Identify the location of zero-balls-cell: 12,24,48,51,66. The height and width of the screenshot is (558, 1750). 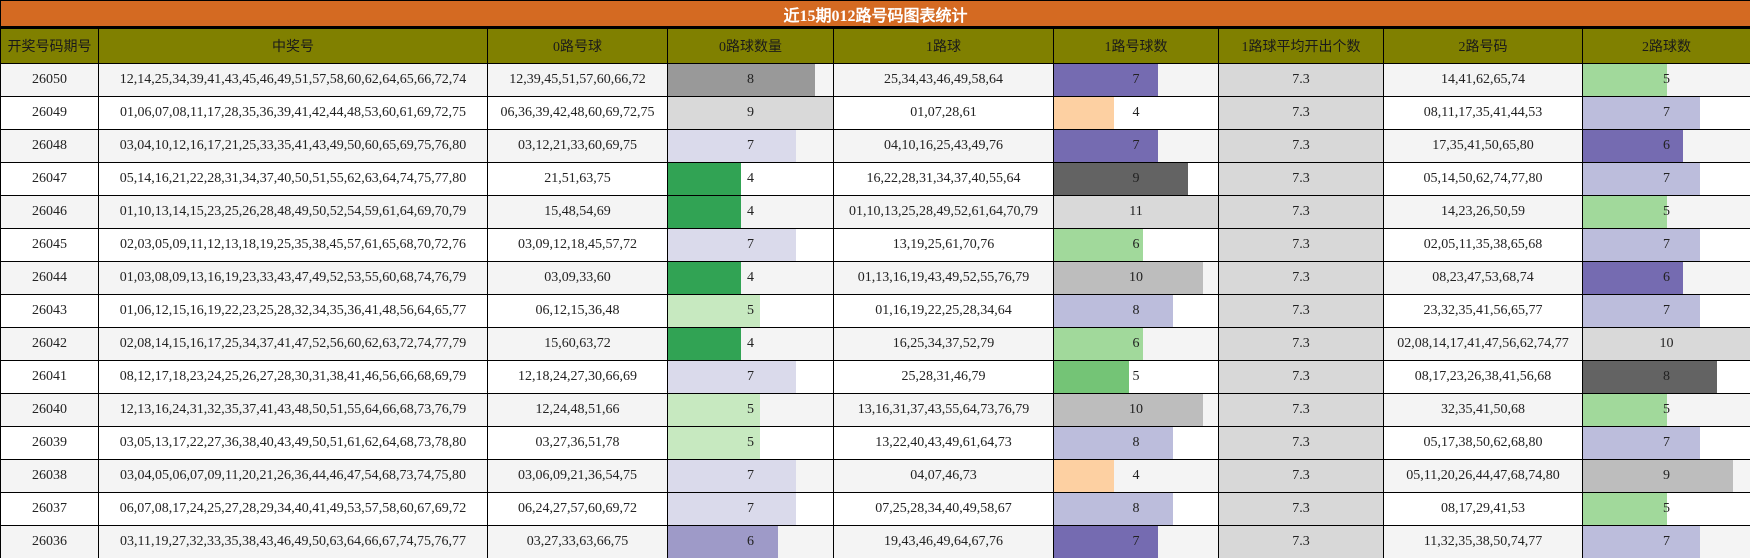
(577, 410).